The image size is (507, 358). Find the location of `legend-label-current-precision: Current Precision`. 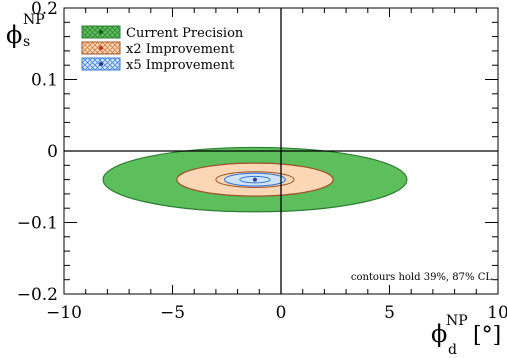

legend-label-current-precision: Current Precision is located at coordinates (185, 33).